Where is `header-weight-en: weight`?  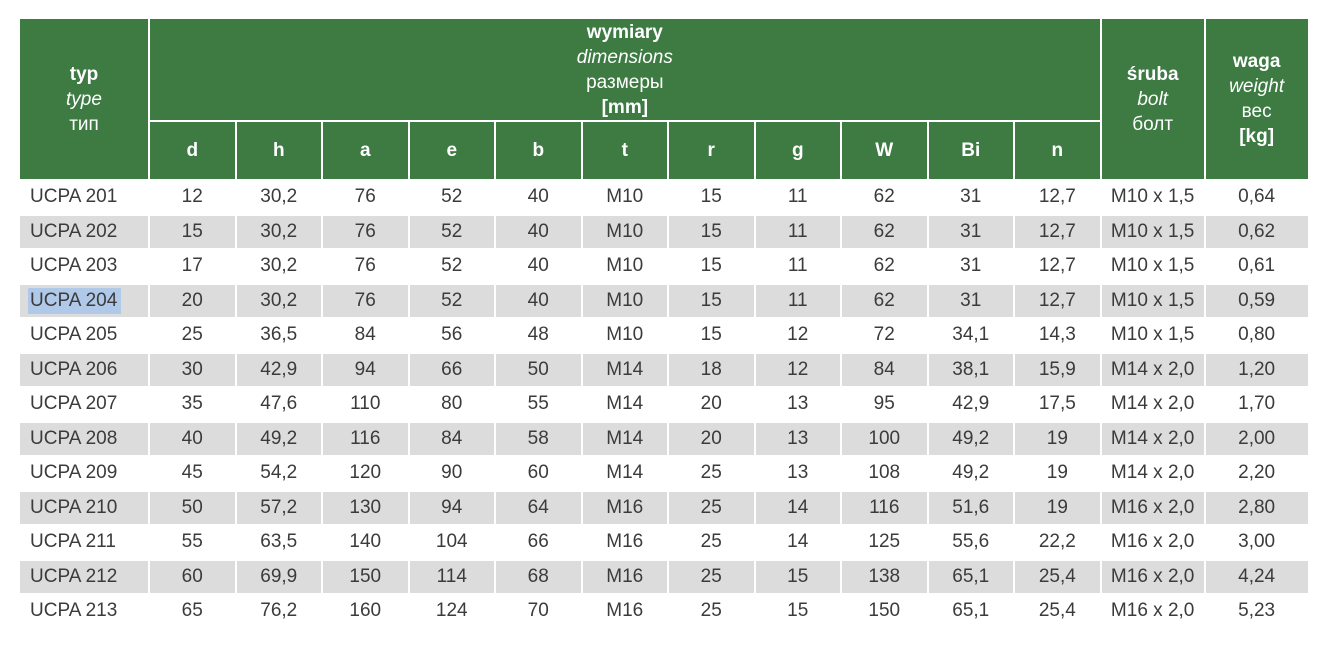
header-weight-en: weight is located at coordinates (1257, 86).